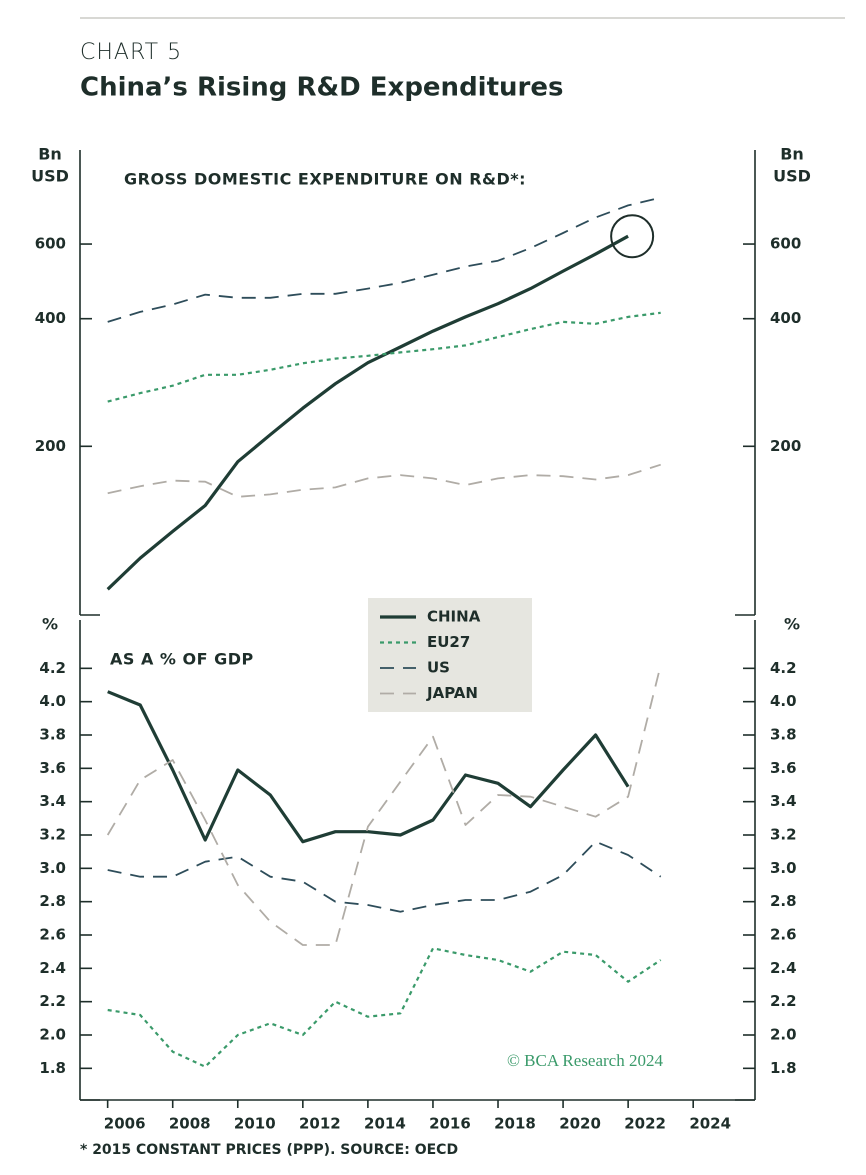 The width and height of the screenshot is (866, 1175). Describe the element at coordinates (131, 52) in the screenshot. I see `chart-label: CHART 5` at that location.